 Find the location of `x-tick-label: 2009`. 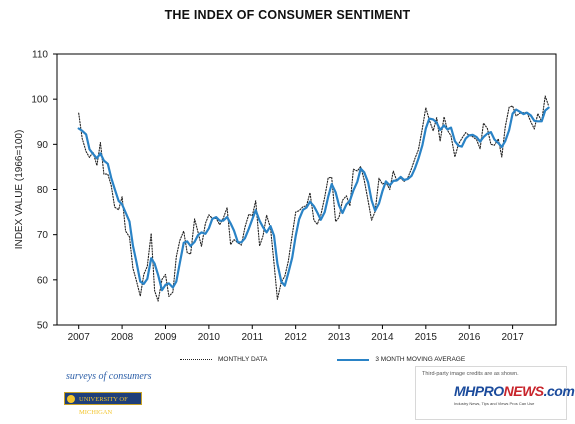

x-tick-label: 2009 is located at coordinates (165, 337).